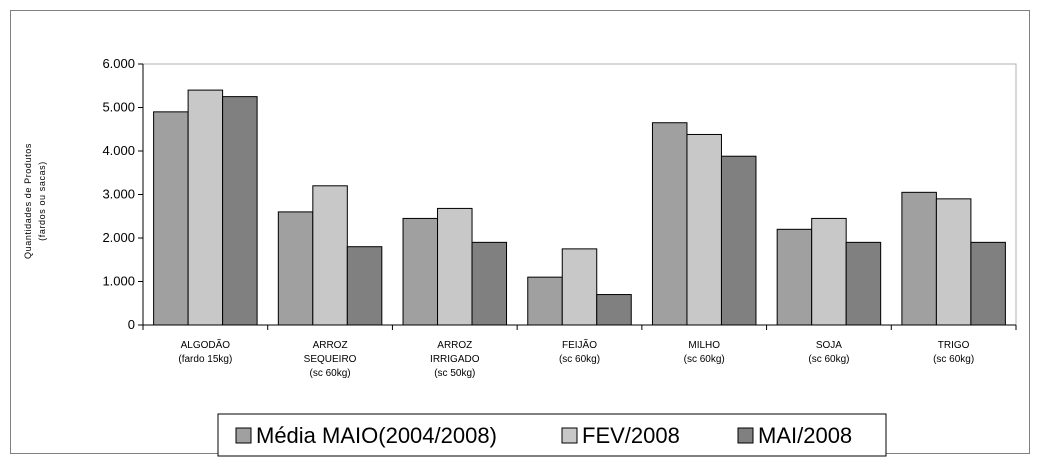 The image size is (1040, 460). Describe the element at coordinates (28, 201) in the screenshot. I see `y-axis-label: Quantidades de Produtos` at that location.